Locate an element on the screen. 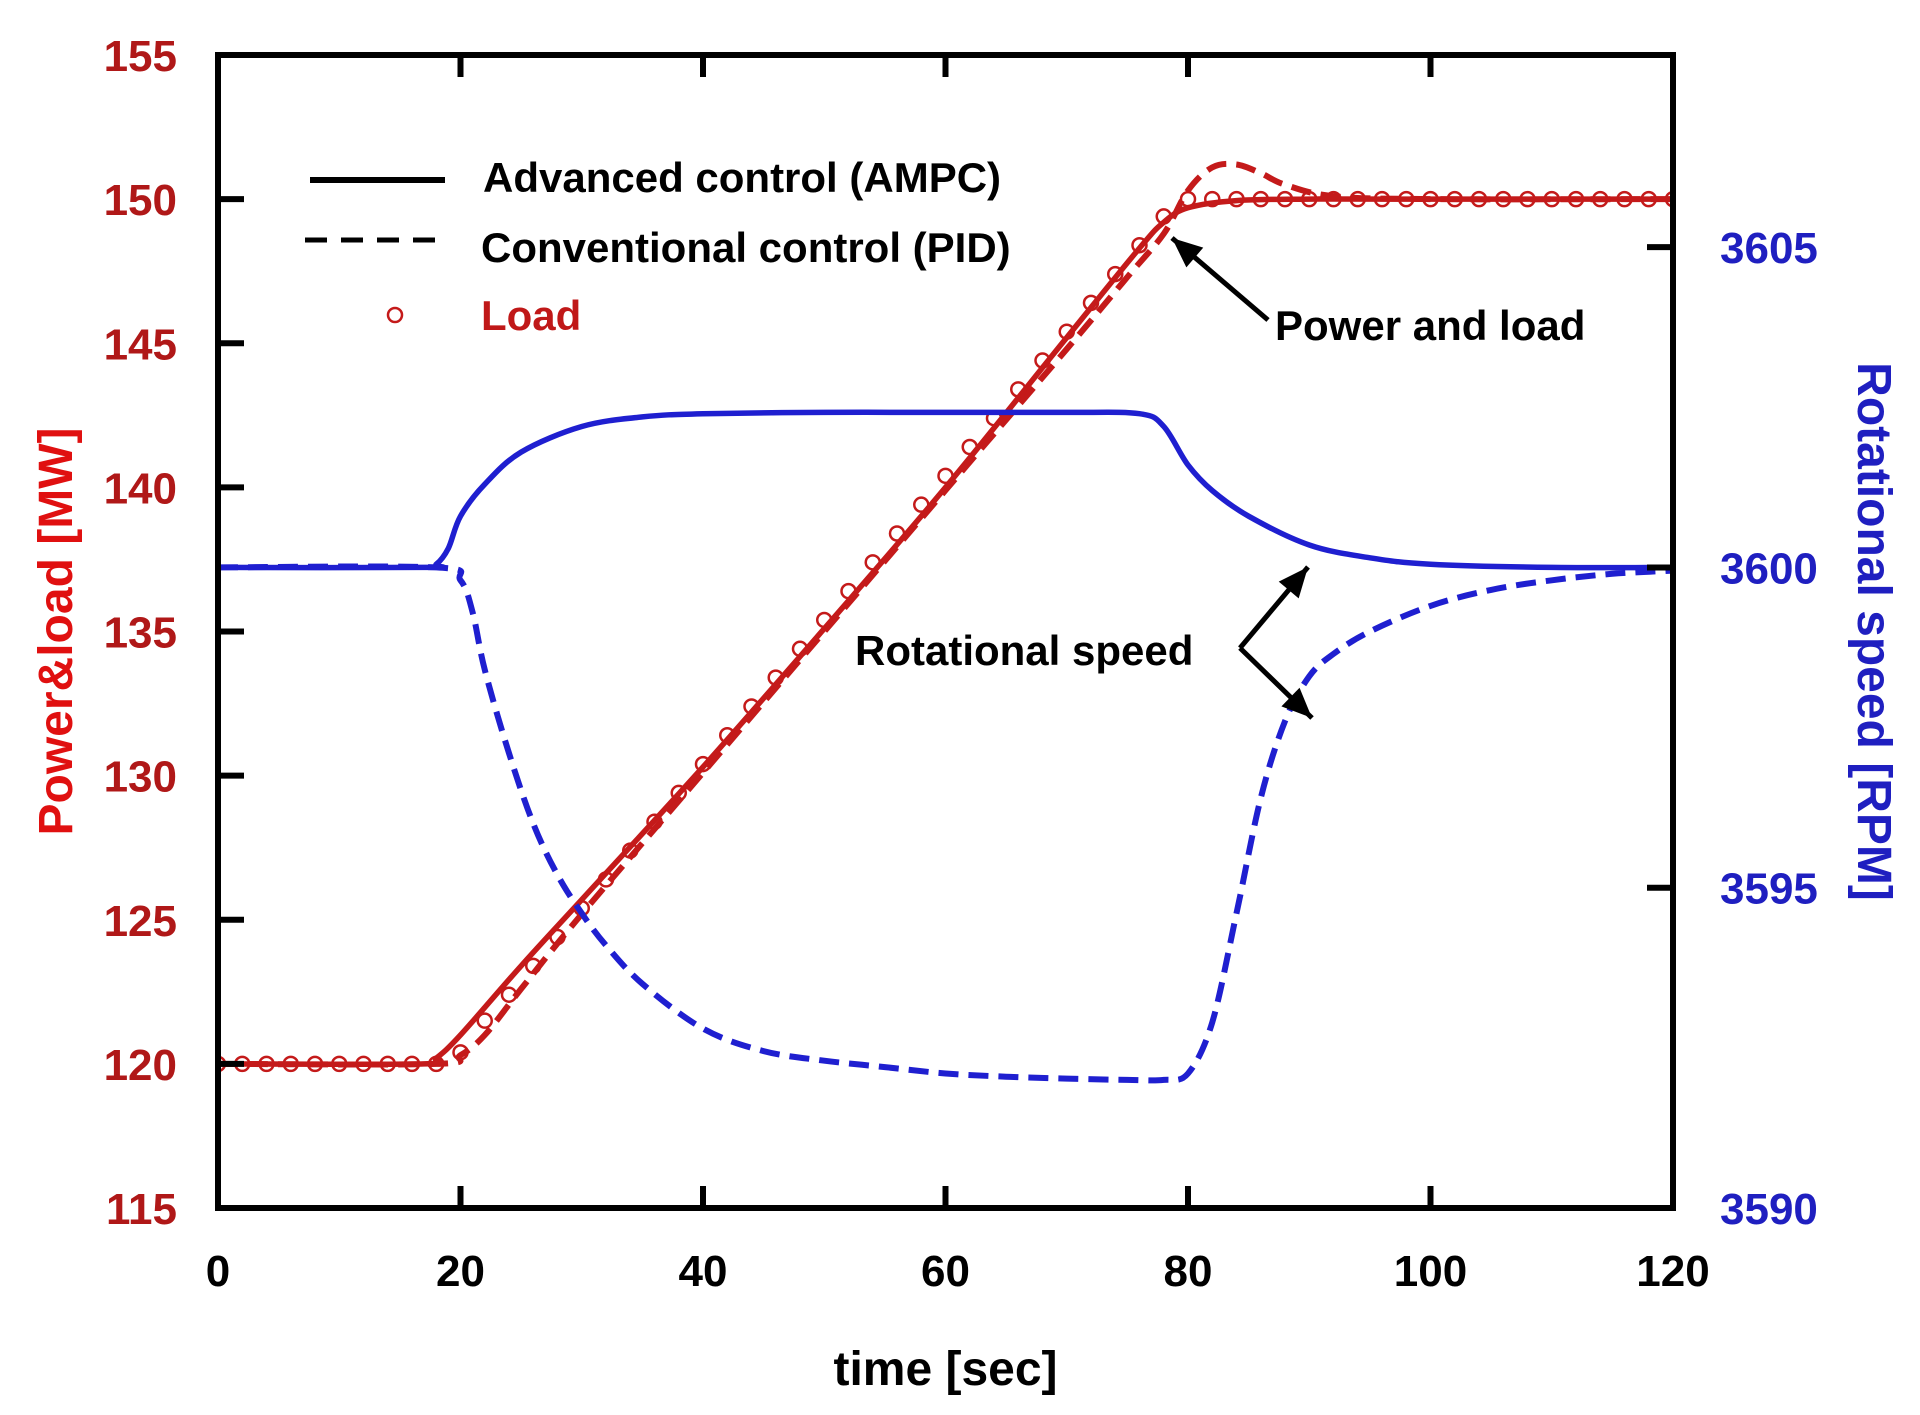  x-tick-label-1: 20 is located at coordinates (460, 1271).